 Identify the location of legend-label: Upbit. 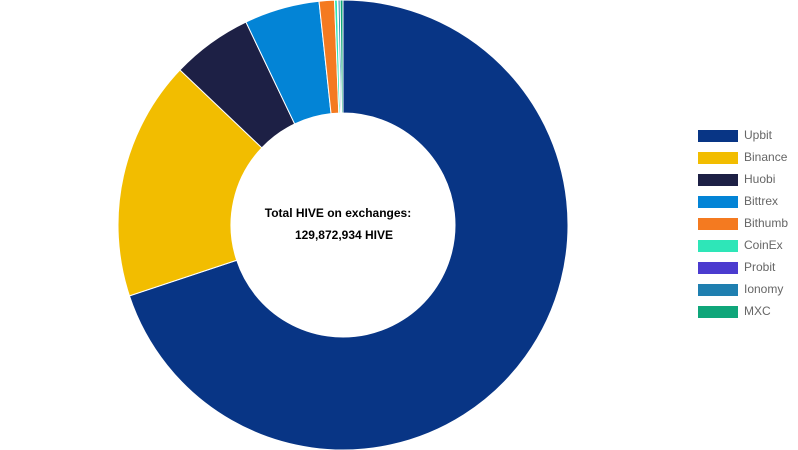
(758, 135).